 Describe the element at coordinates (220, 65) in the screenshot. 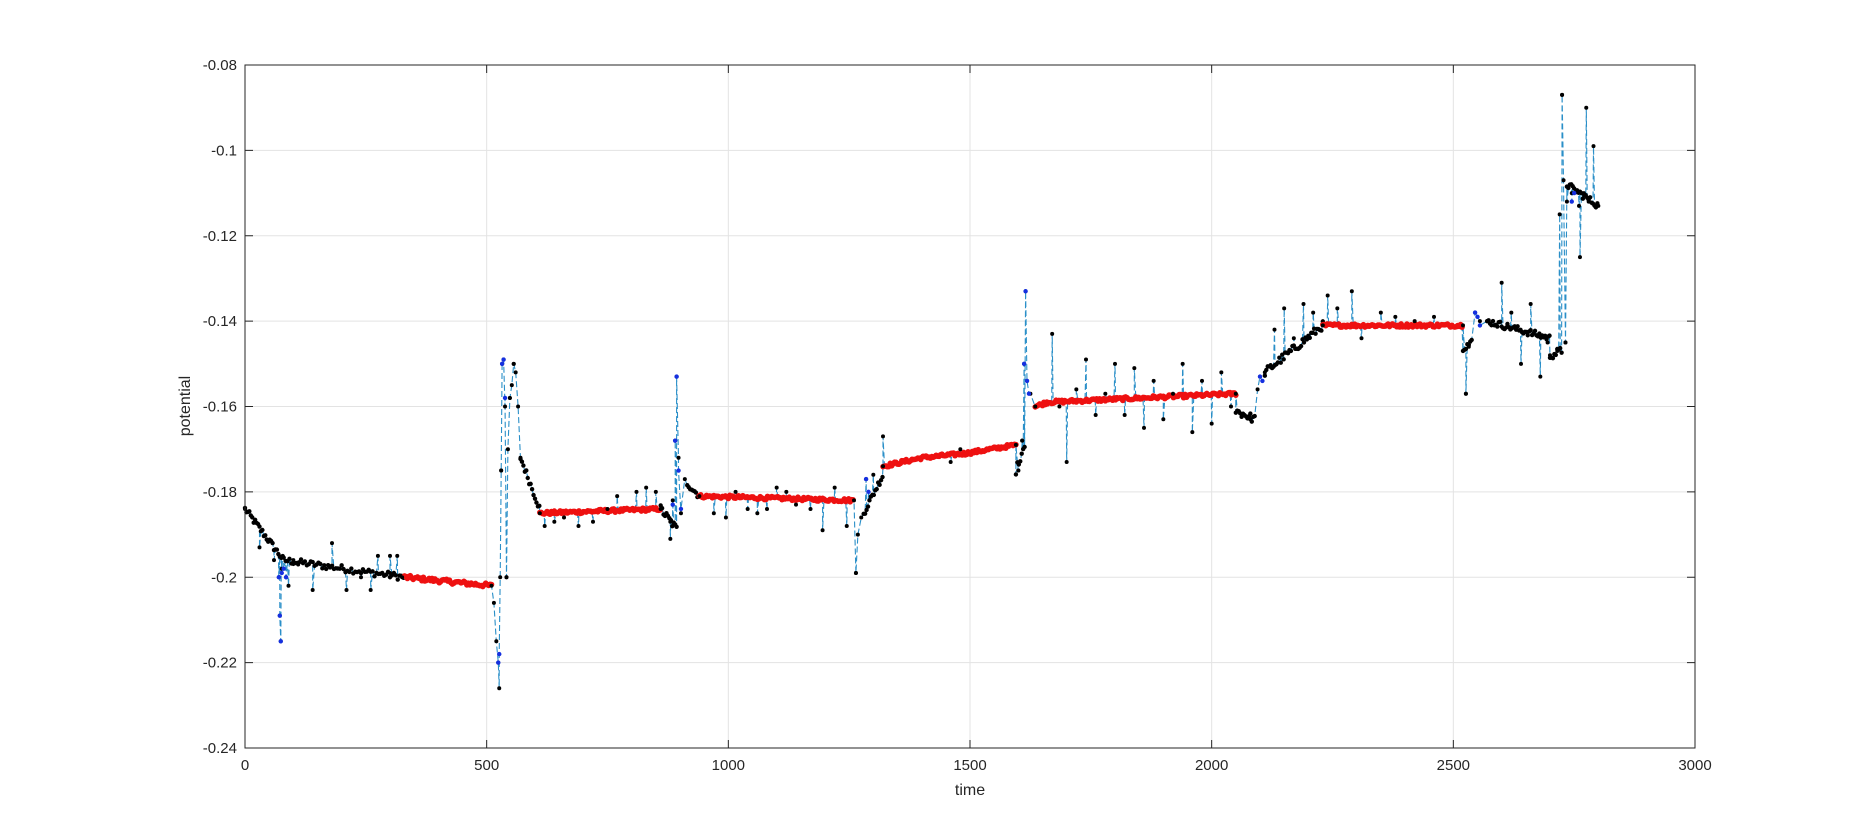

I see `y-tick-label: -0.08` at that location.